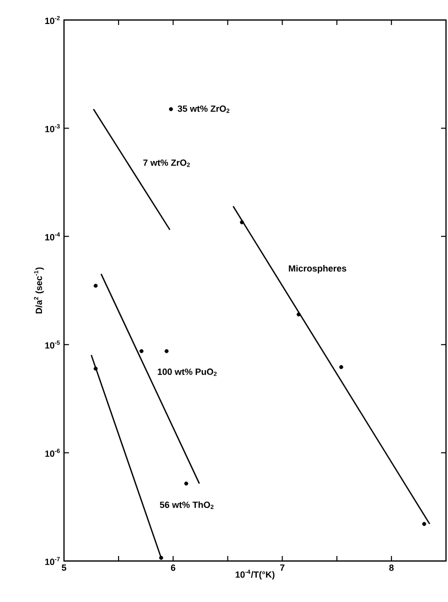 Image resolution: width=448 pixels, height=602 pixels. I want to click on series-label: 100 wt% PuO$_{2}$, so click(187, 372).